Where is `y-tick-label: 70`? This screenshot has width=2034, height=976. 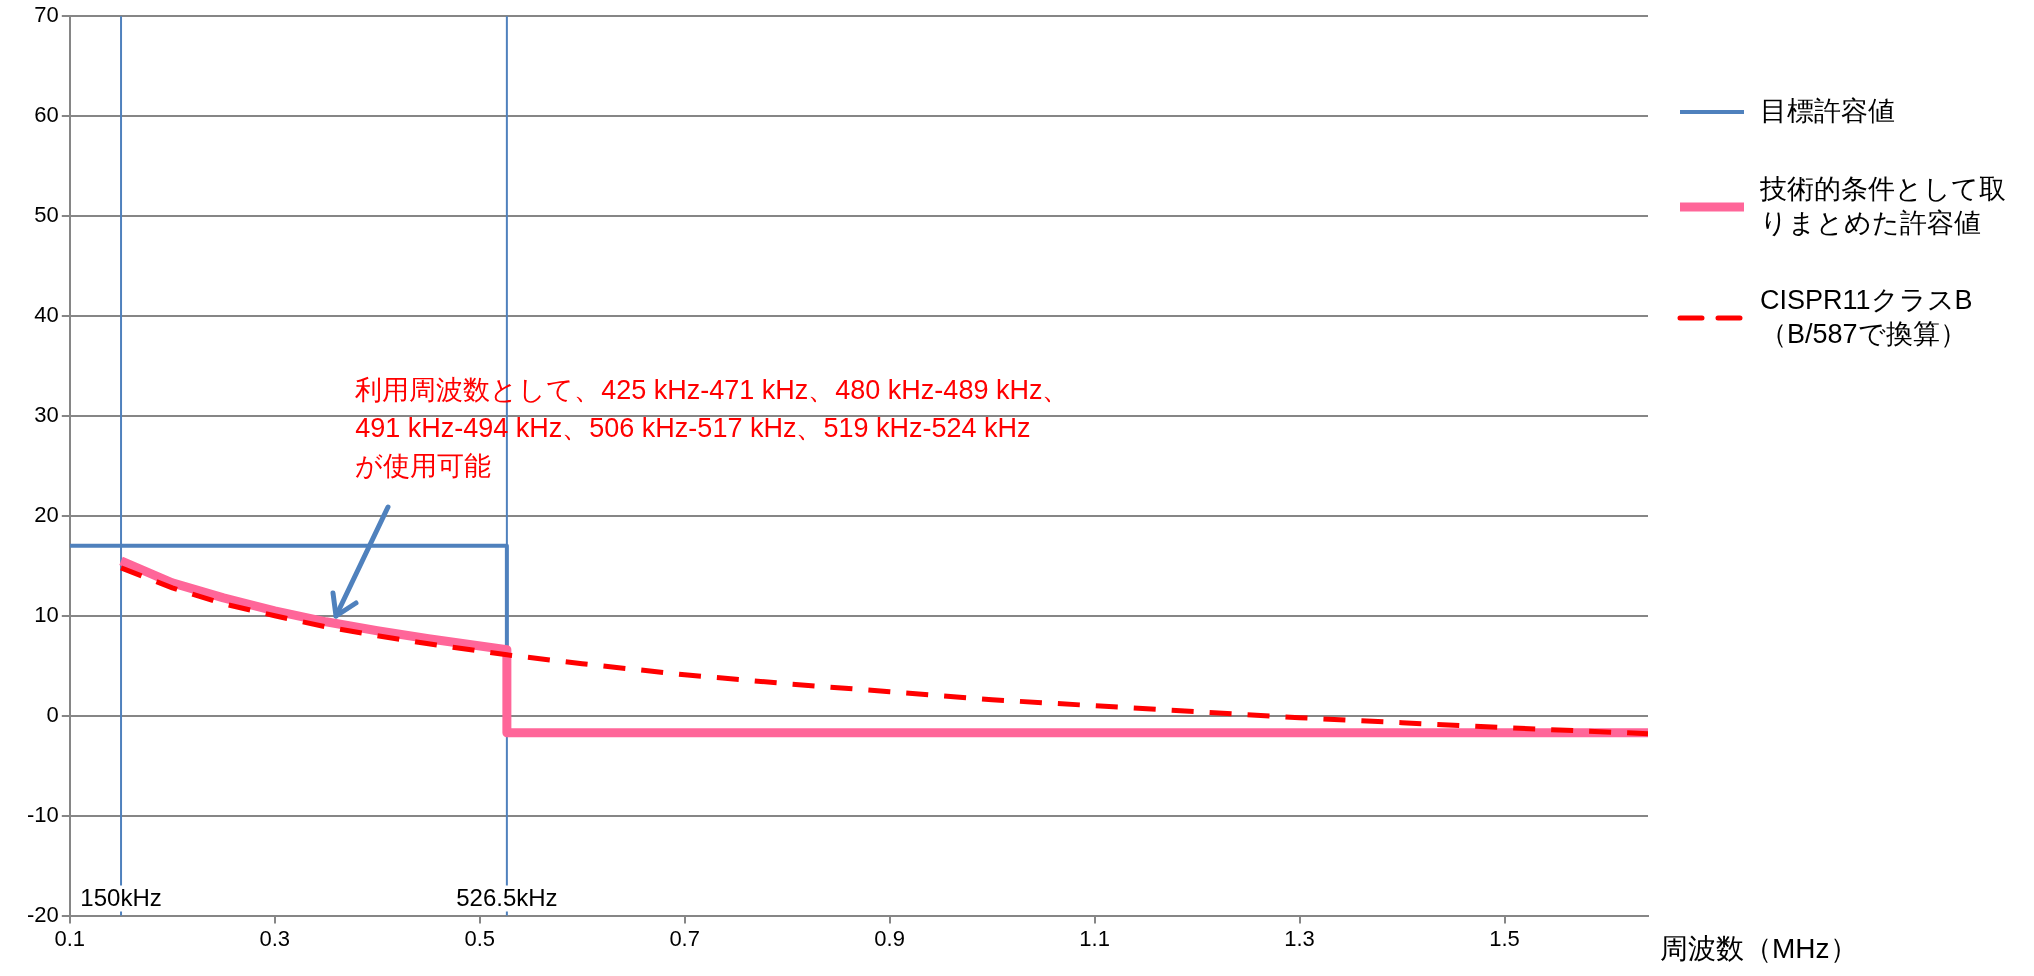 y-tick-label: 70 is located at coordinates (46, 15).